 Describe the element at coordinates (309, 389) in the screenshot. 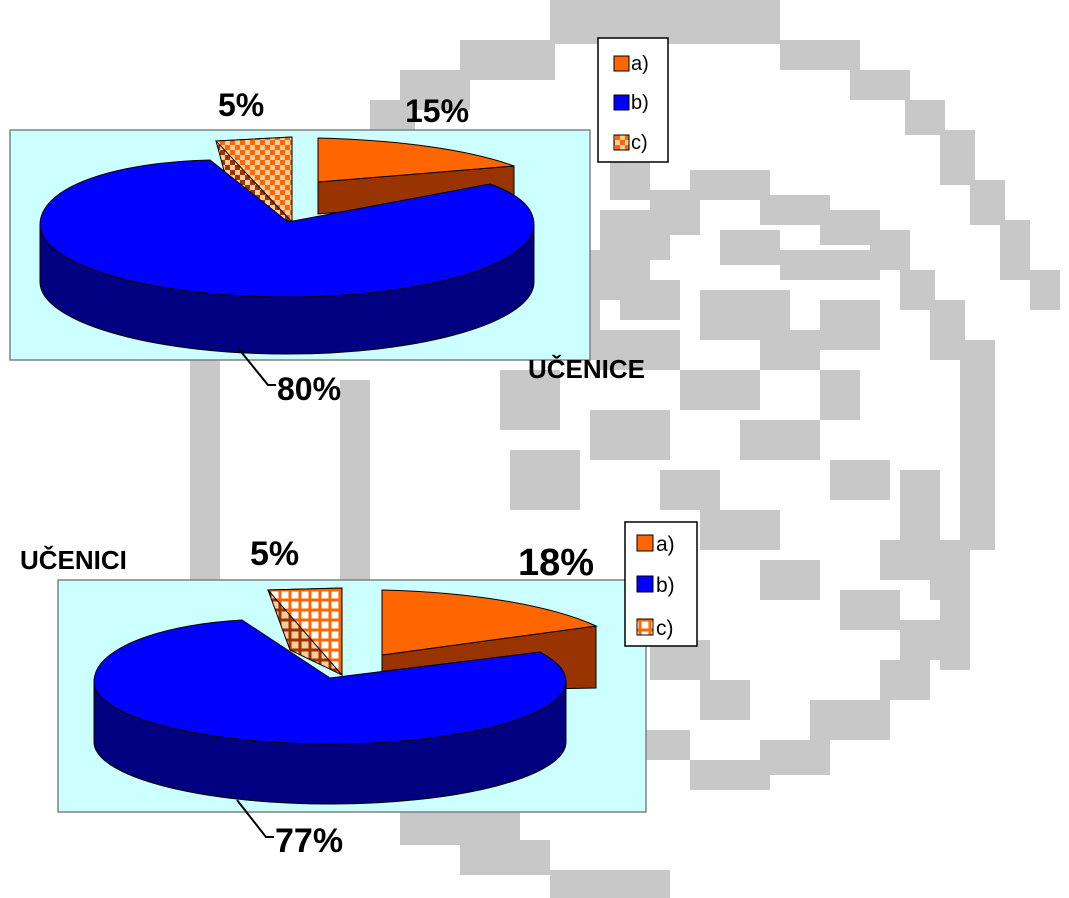

I see `data-label-b: 80%` at that location.